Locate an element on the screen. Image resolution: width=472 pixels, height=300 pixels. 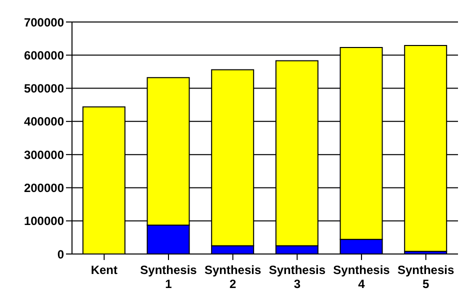
x-tick-label: Synthesis 4 is located at coordinates (361, 277).